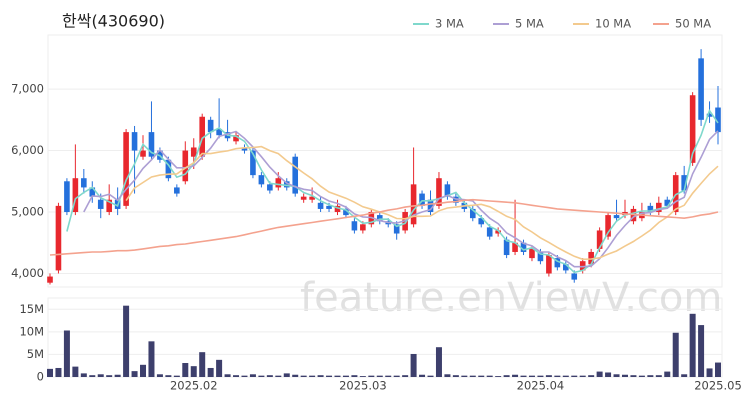 The width and height of the screenshot is (750, 400). I want to click on x-tick-label: 2025.04, so click(541, 386).